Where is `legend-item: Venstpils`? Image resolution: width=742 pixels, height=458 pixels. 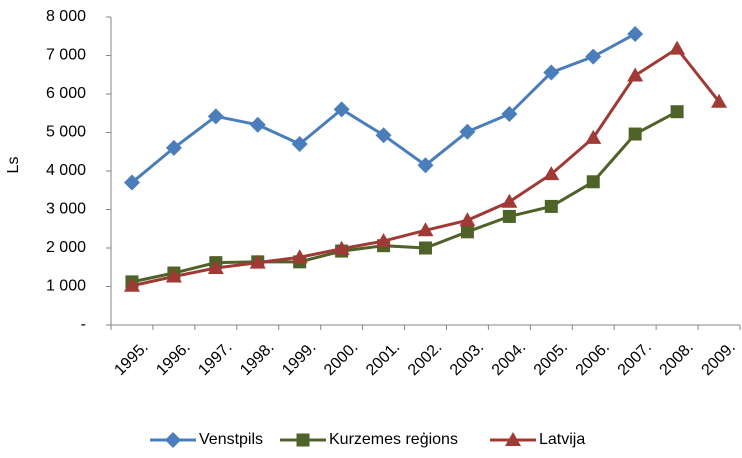 legend-item: Venstpils is located at coordinates (206, 439).